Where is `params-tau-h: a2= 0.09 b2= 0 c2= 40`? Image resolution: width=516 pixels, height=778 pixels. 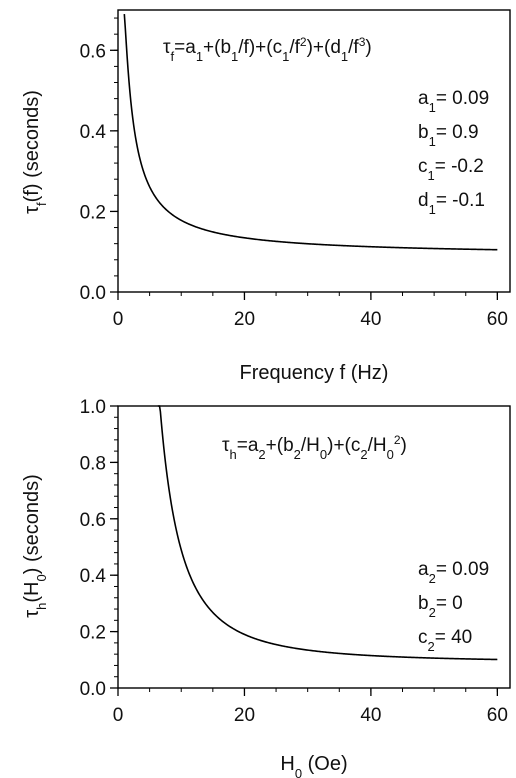
params-tau-h: a2= 0.09 b2= 0 c2= 40 is located at coordinates (453, 606).